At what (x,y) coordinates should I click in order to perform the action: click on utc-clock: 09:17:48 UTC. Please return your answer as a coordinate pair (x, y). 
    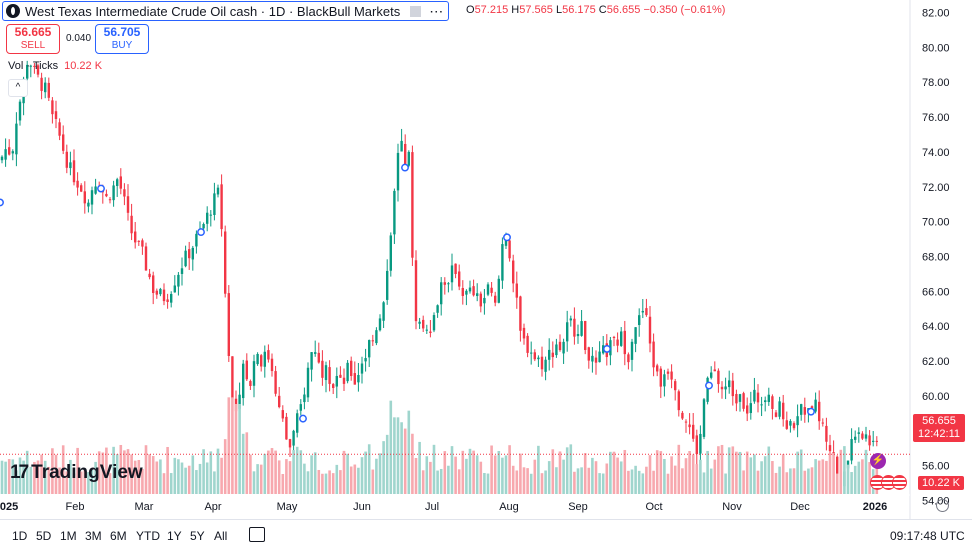
    Looking at the image, I should click on (927, 536).